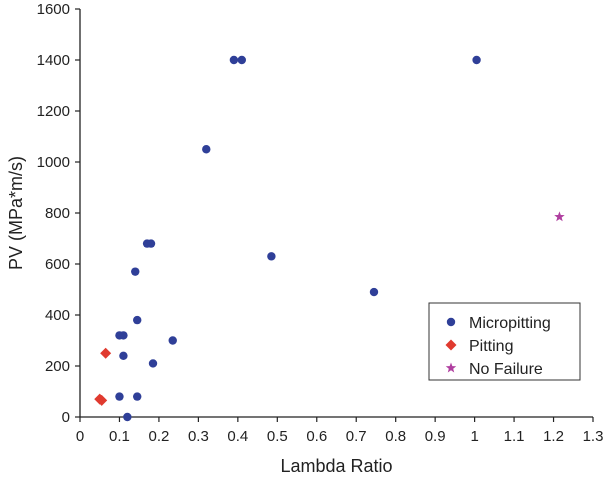 The height and width of the screenshot is (480, 605). Describe the element at coordinates (336, 466) in the screenshot. I see `x-axis-title: Lambda Ratio` at that location.